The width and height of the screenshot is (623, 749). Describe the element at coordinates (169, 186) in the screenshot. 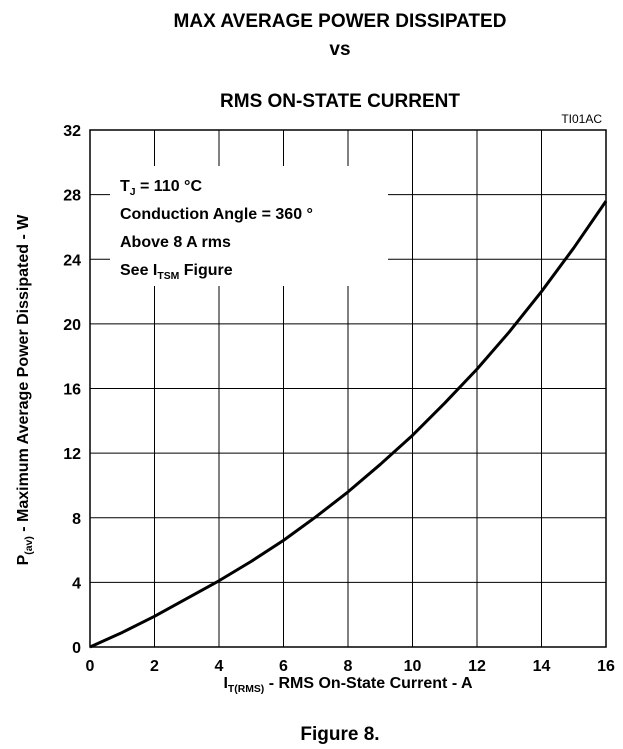

I see `annotation-part: = 110 °C` at that location.